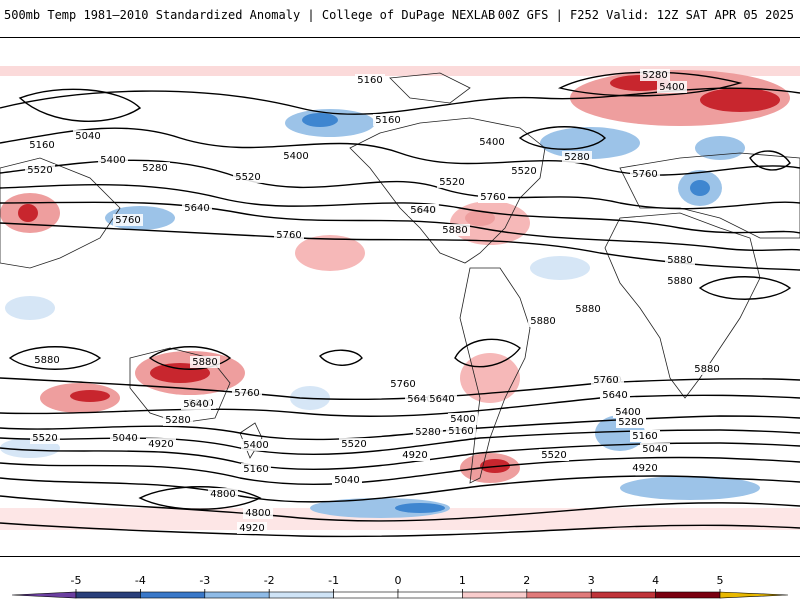 The image size is (800, 604). I want to click on anomaly-cool-s-pacific, so click(380, 508).